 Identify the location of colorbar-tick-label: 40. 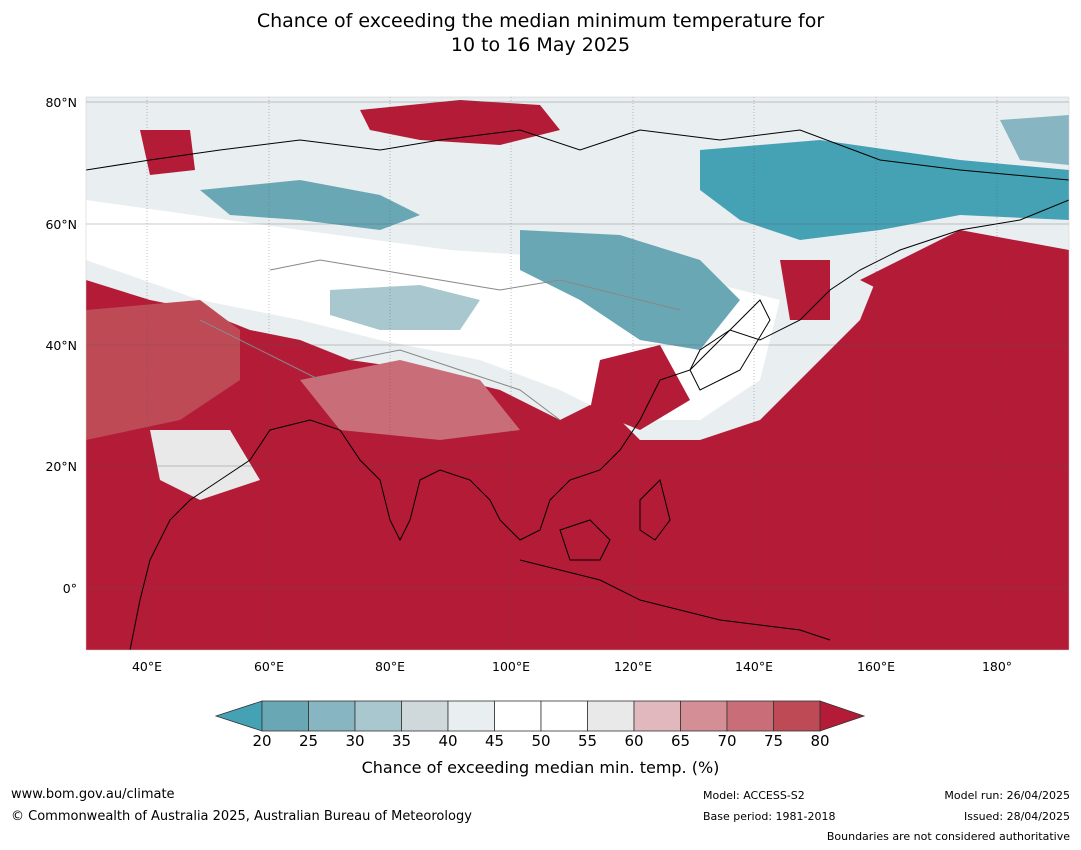
(448, 741).